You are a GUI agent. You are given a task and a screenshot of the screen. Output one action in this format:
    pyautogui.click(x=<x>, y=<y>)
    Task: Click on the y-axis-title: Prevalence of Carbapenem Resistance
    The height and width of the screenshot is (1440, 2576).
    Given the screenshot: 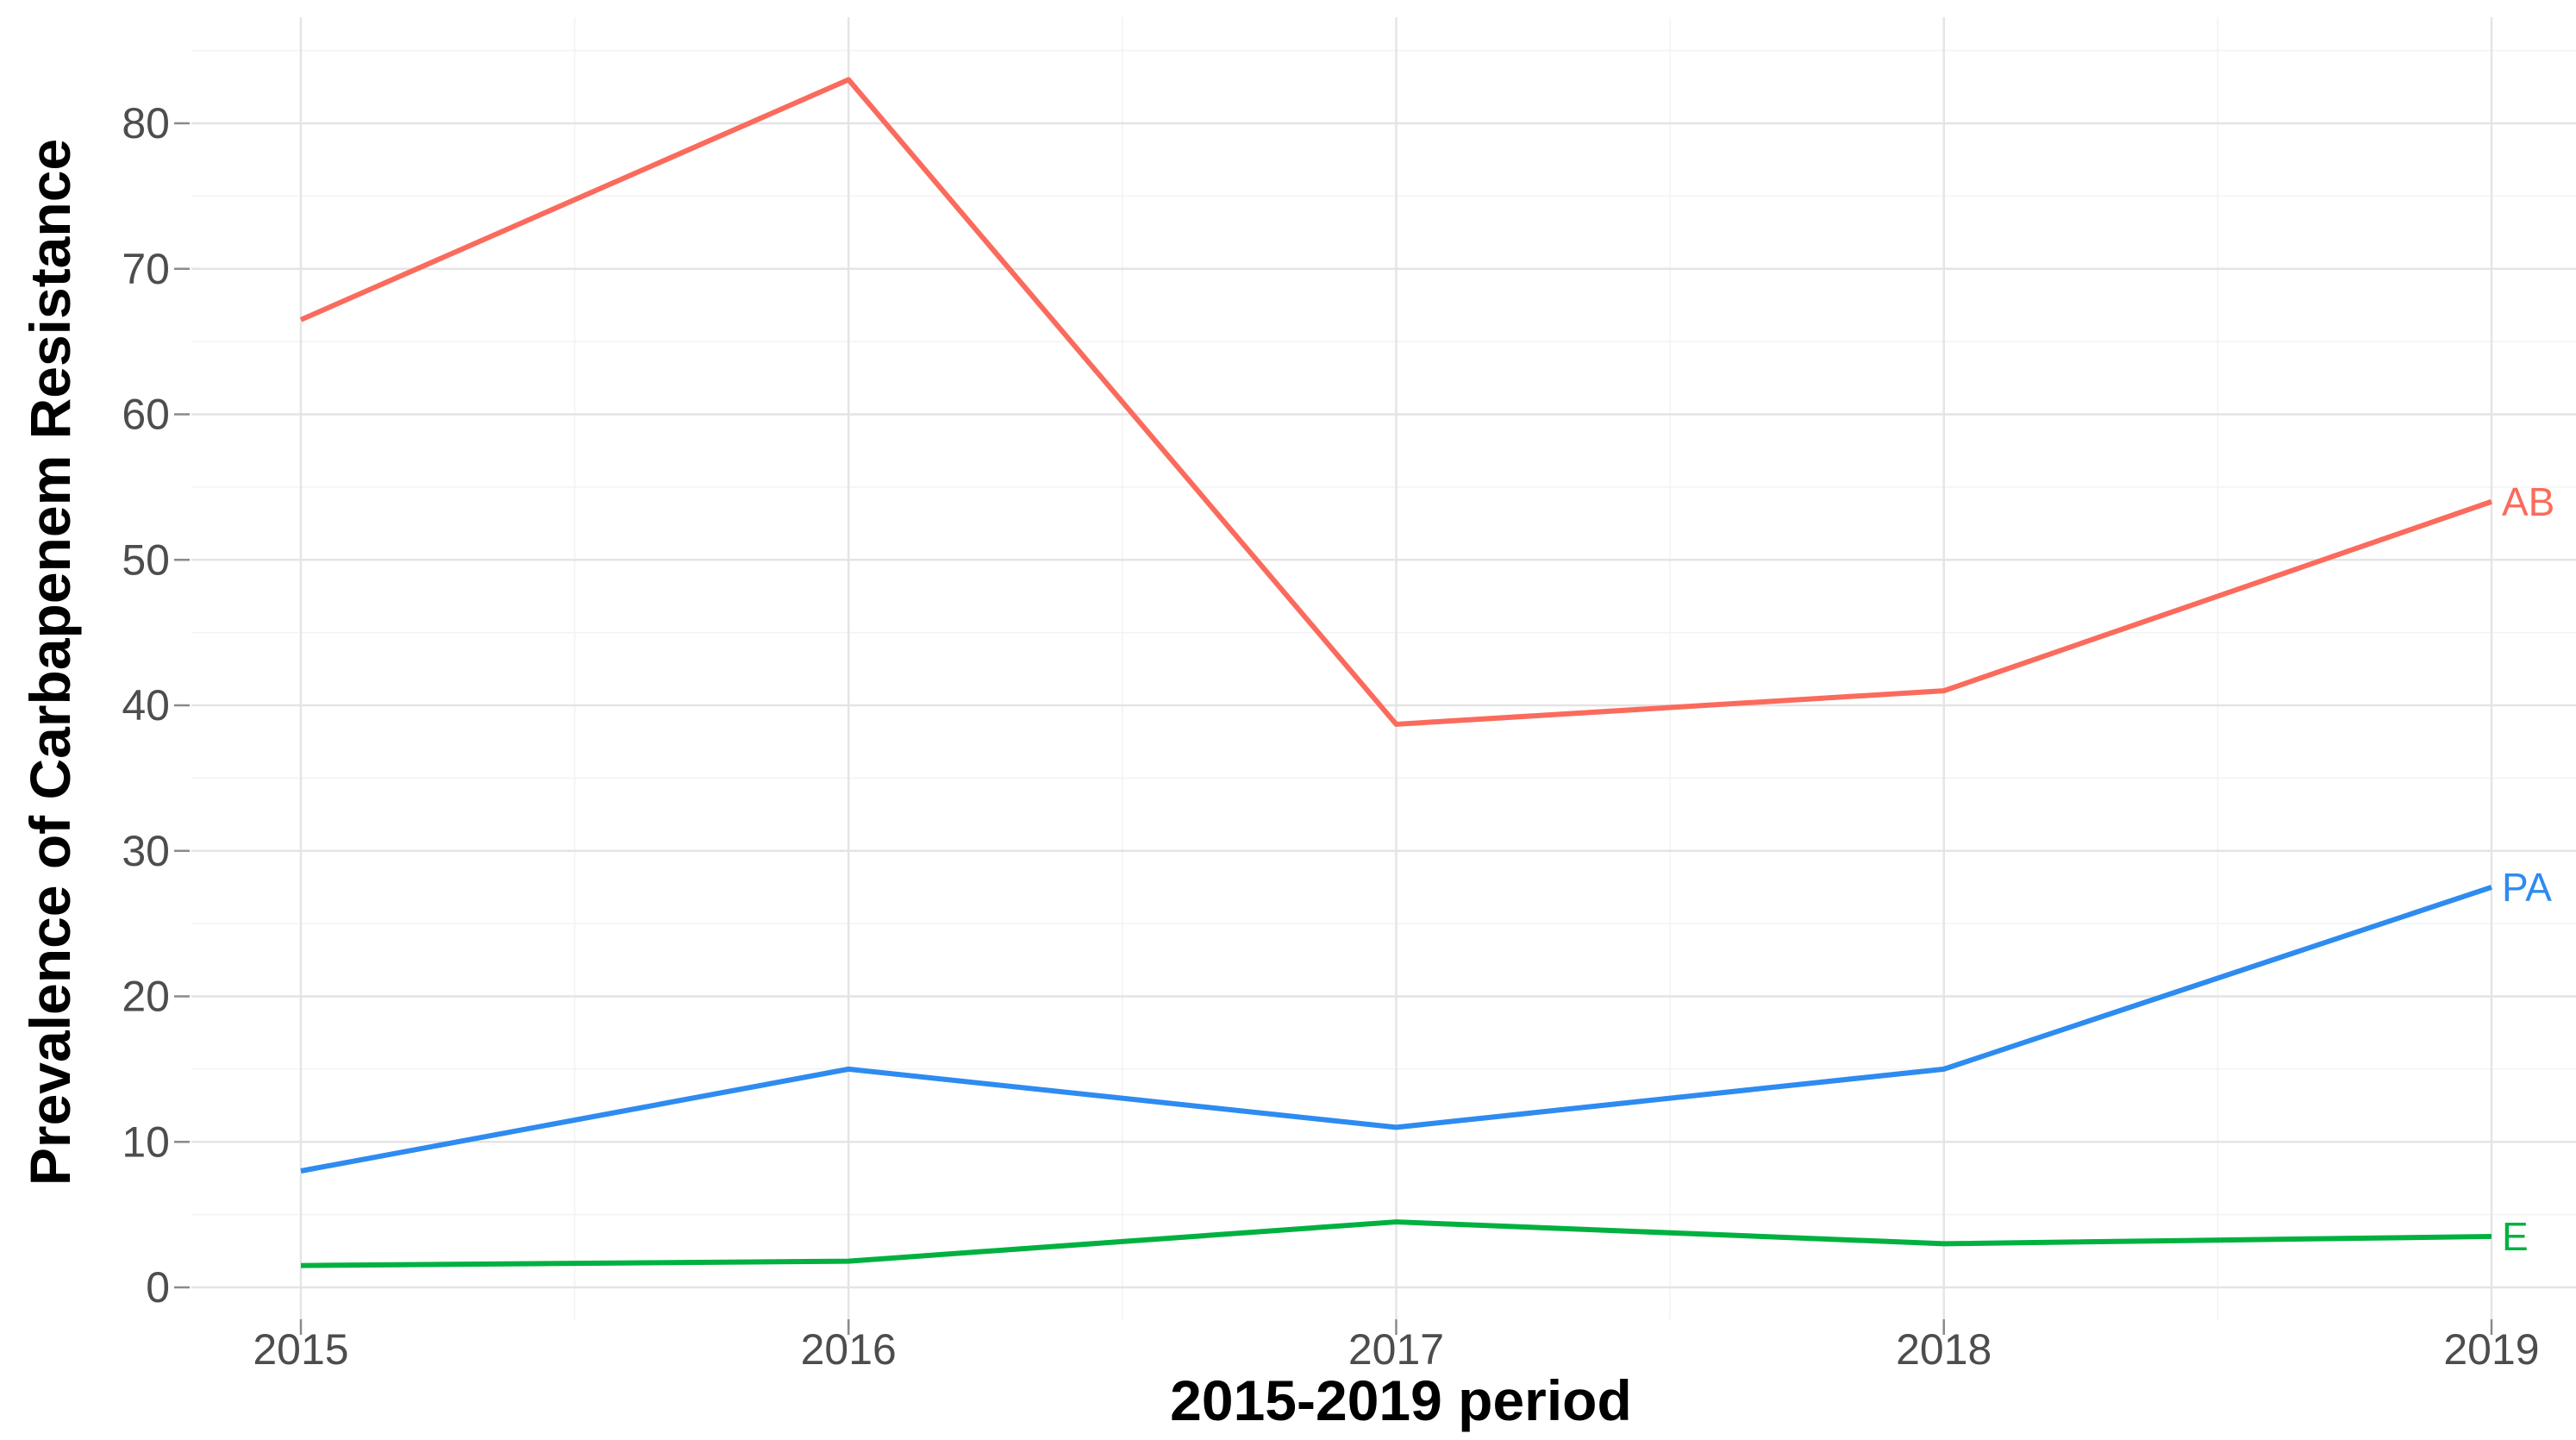 What is the action you would take?
    pyautogui.click(x=50, y=662)
    